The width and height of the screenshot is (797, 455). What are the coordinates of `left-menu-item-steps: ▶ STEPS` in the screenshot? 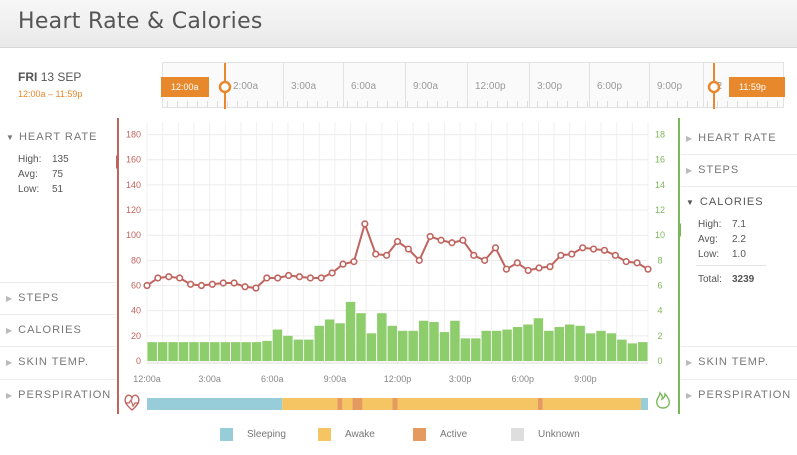 It's located at (32, 298).